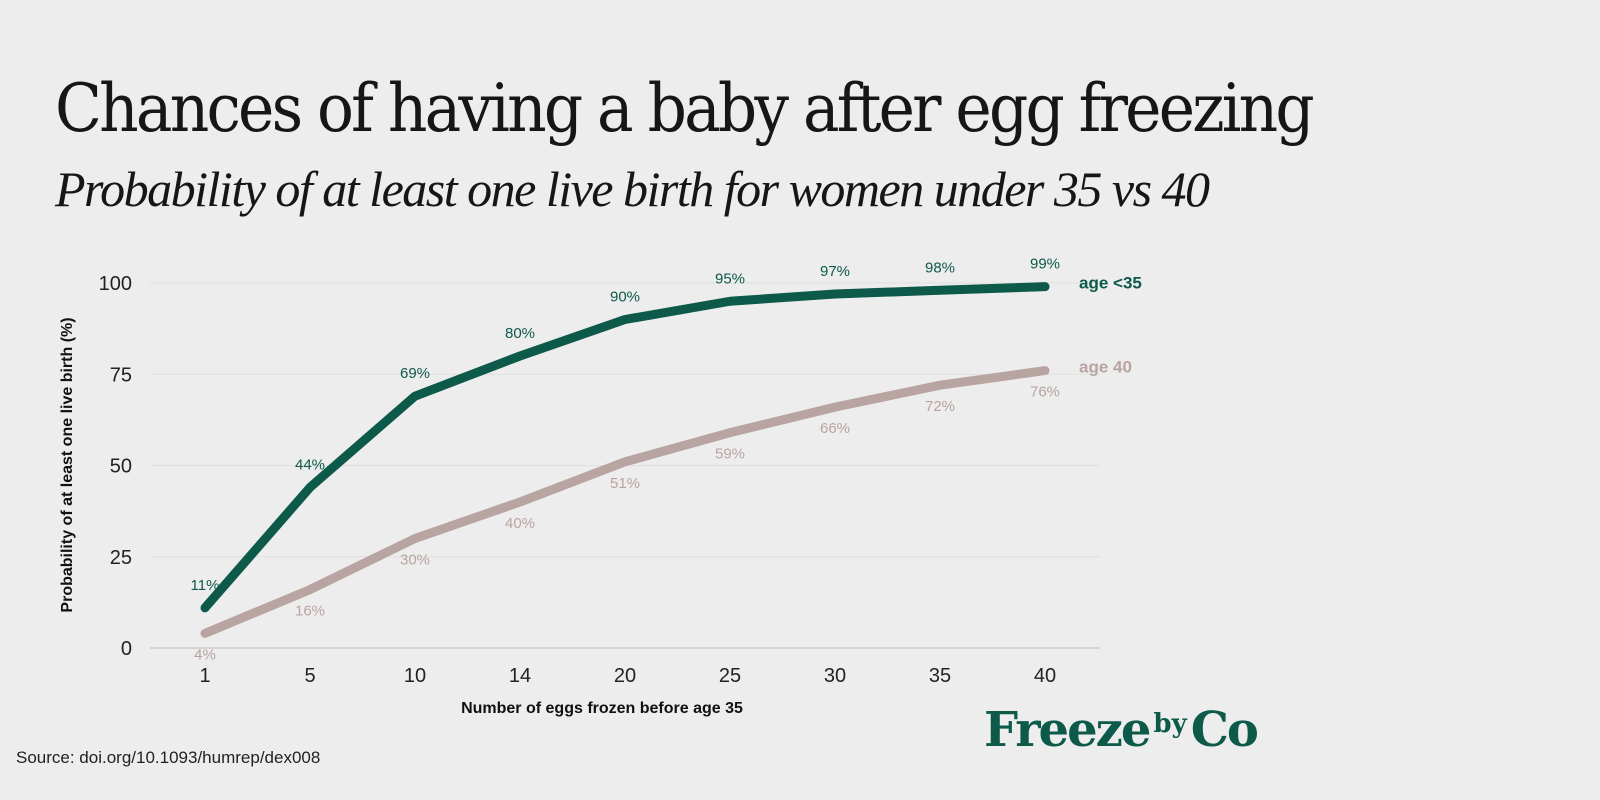  Describe the element at coordinates (730, 278) in the screenshot. I see `data-label: 95%` at that location.